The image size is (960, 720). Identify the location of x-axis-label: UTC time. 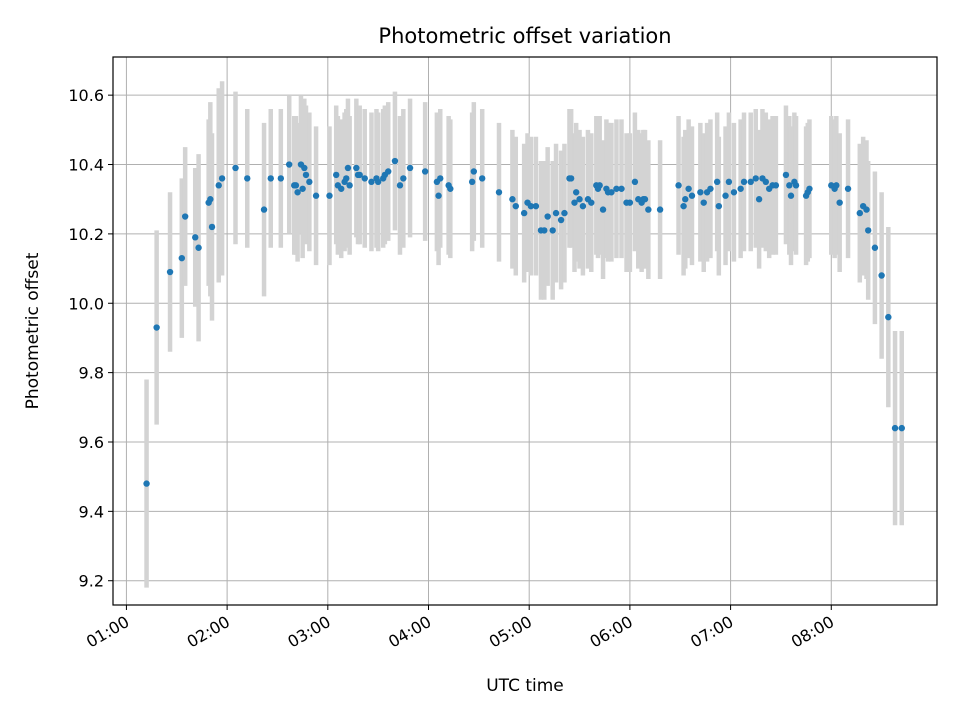
(525, 686).